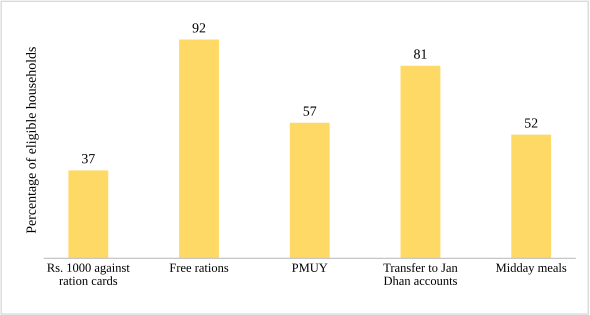 This screenshot has width=590, height=315. I want to click on y-axis-title: Percentage of eligible households, so click(32, 140).